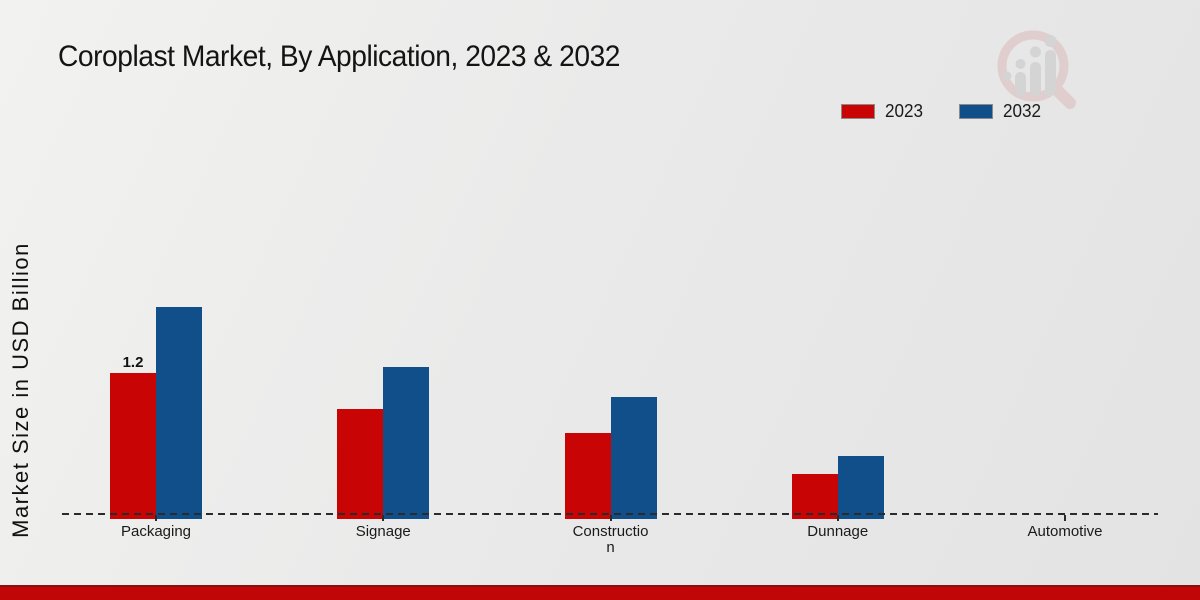  Describe the element at coordinates (860, 487) in the screenshot. I see `bar-2032-dunnage` at that location.